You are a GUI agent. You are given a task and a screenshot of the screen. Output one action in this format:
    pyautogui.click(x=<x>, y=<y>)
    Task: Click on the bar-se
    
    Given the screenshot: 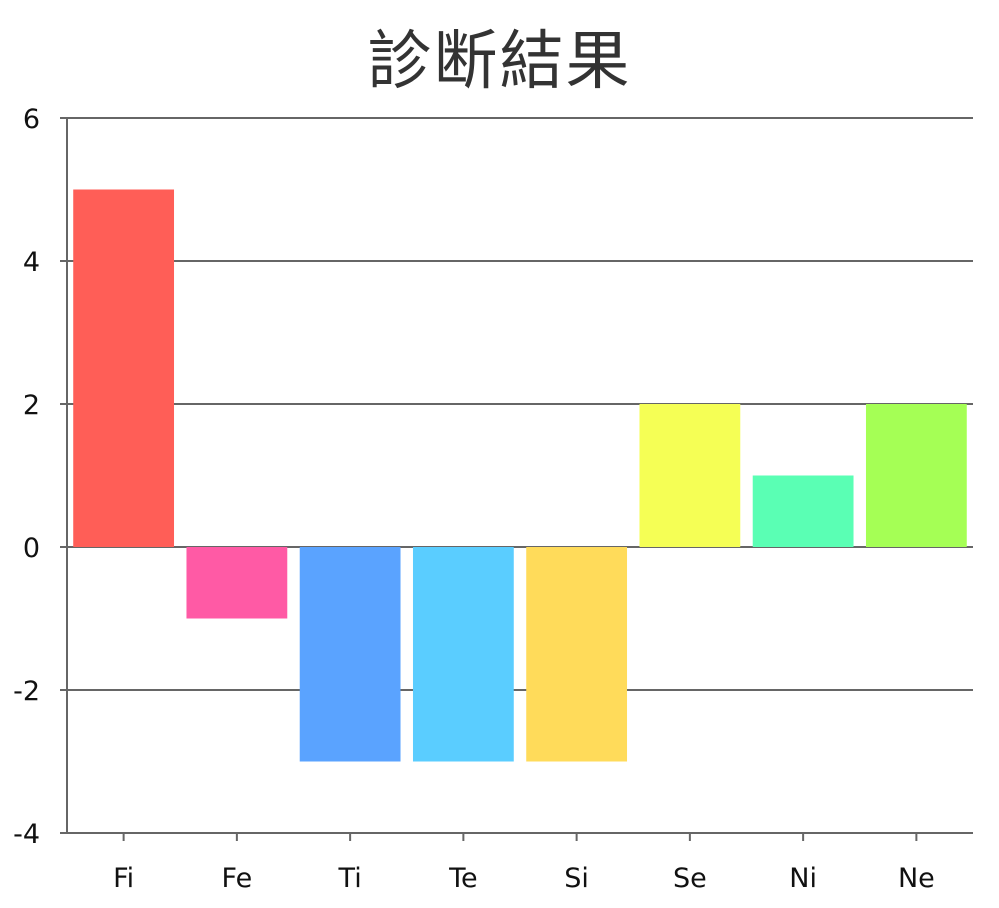 What is the action you would take?
    pyautogui.click(x=690, y=475)
    